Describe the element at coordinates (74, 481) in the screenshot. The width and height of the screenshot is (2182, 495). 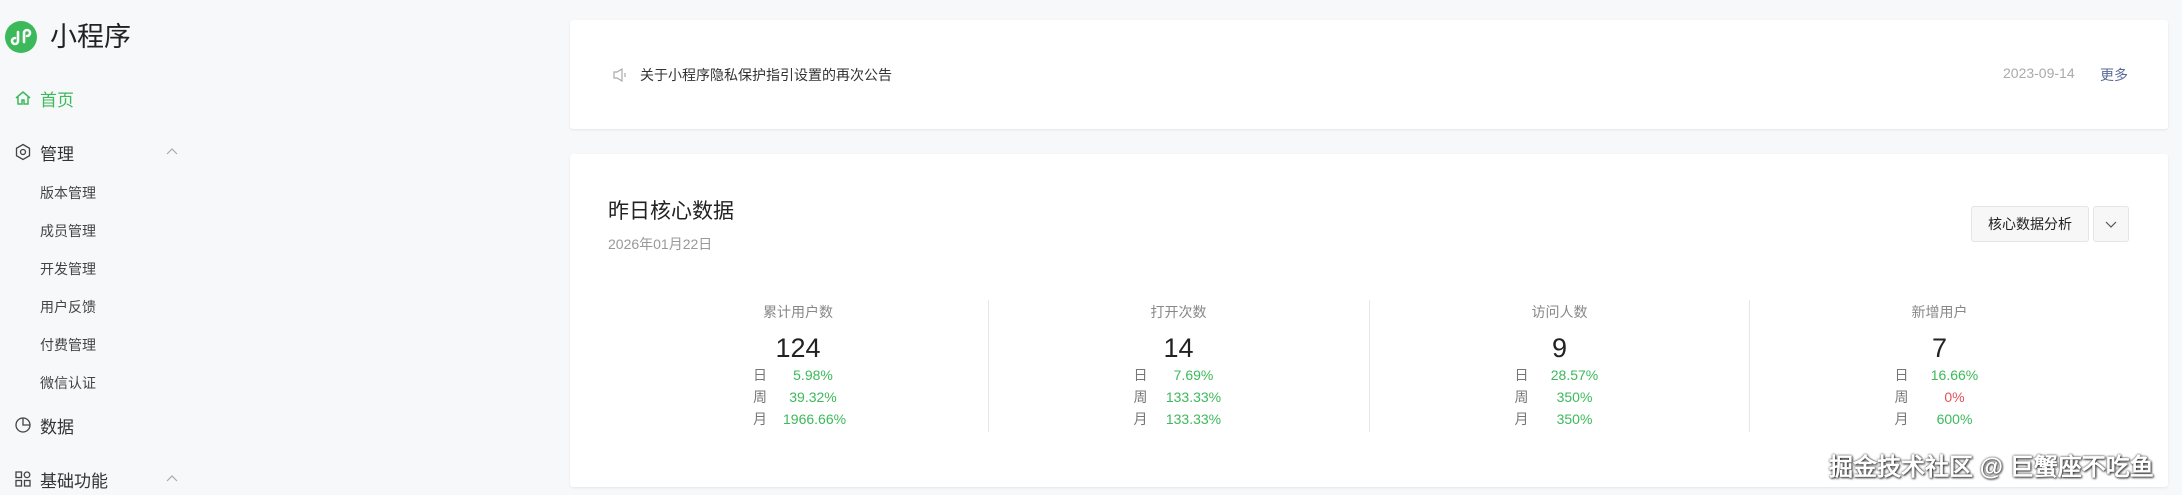
I see `sidebar-item-label: 基础功能` at that location.